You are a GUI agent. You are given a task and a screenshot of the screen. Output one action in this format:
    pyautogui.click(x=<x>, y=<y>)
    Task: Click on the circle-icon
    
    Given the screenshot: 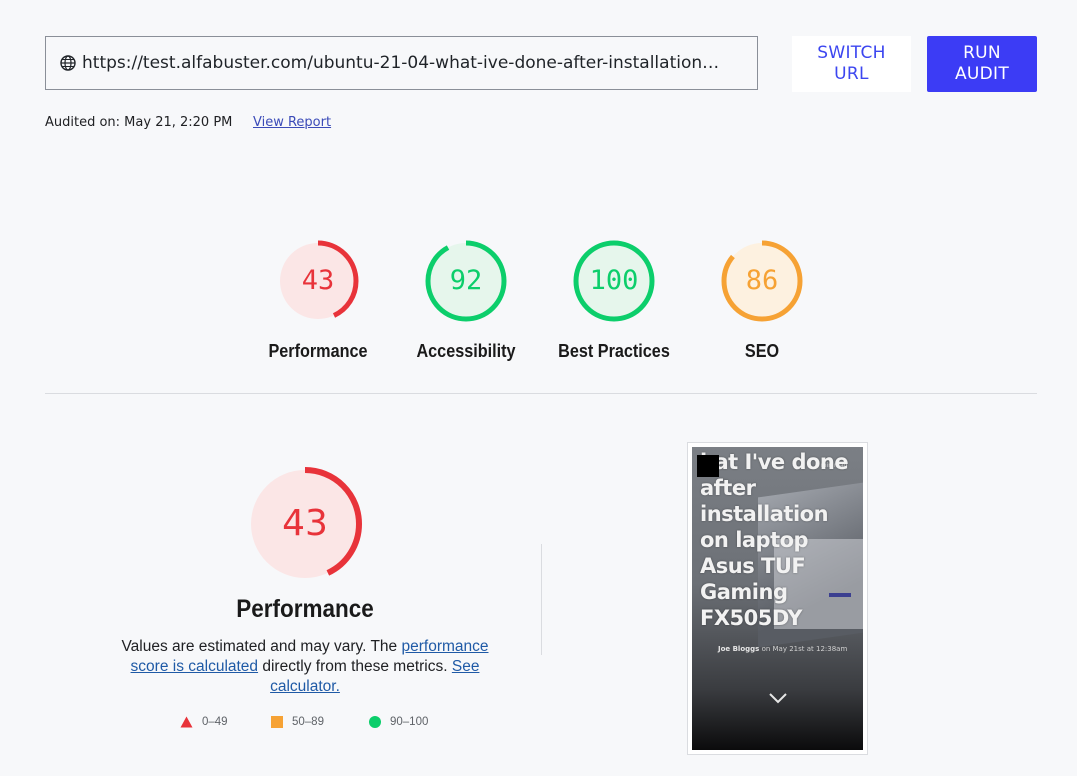 What is the action you would take?
    pyautogui.click(x=375, y=722)
    